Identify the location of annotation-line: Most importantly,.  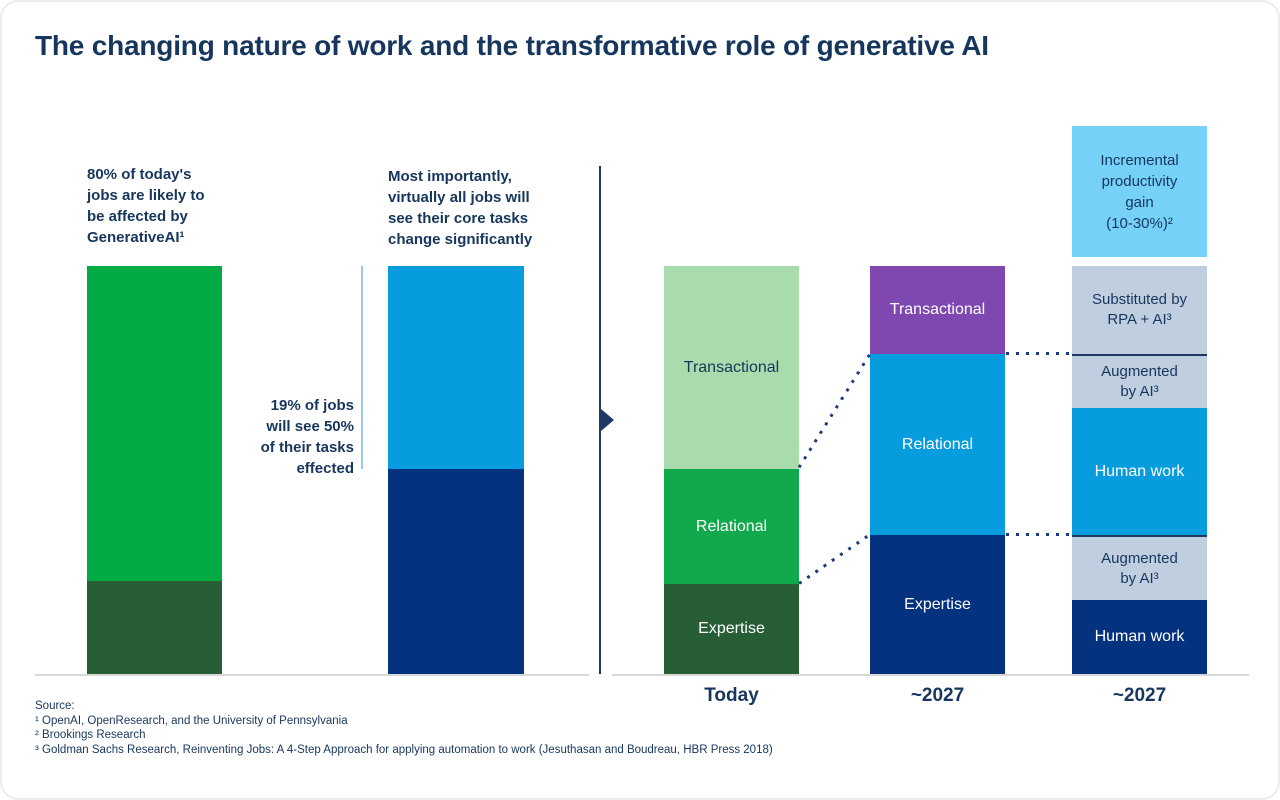
(450, 176).